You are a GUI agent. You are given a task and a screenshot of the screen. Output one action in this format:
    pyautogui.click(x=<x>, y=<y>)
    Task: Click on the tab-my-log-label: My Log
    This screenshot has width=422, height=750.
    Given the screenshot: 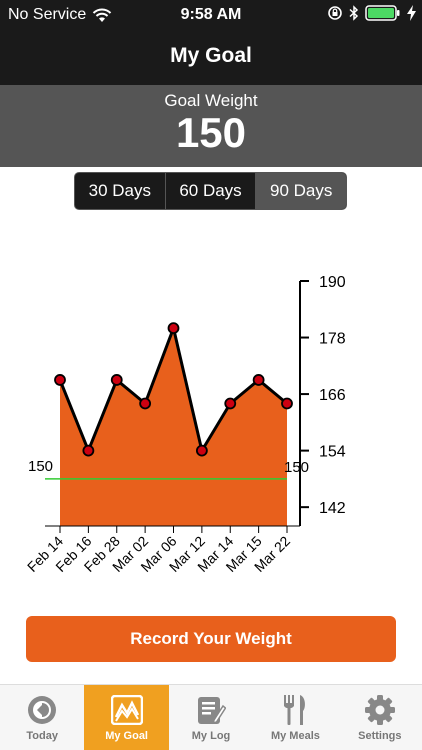 What is the action you would take?
    pyautogui.click(x=211, y=736)
    